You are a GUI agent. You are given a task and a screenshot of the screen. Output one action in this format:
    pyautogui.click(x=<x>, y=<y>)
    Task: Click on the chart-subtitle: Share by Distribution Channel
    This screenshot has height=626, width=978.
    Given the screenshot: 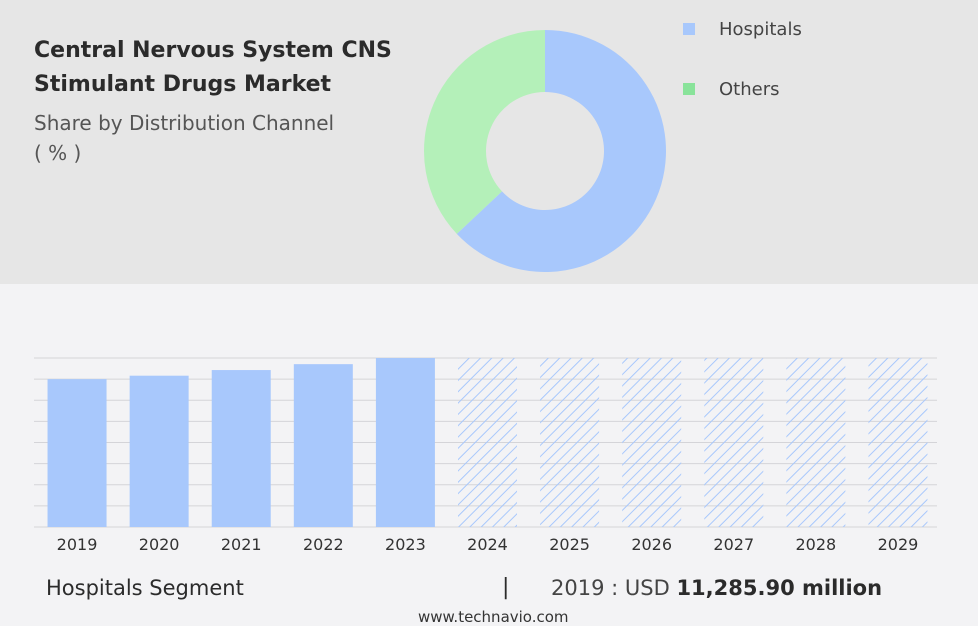 What is the action you would take?
    pyautogui.click(x=184, y=123)
    